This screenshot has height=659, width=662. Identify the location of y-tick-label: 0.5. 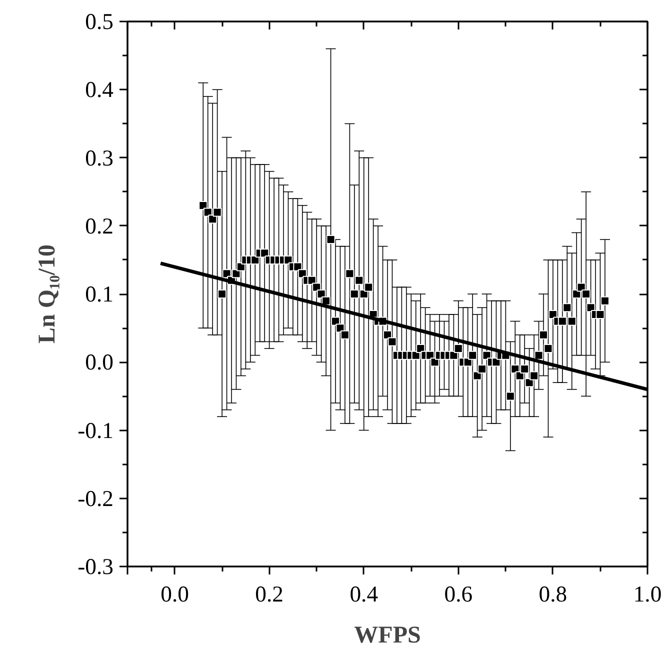
(99, 21).